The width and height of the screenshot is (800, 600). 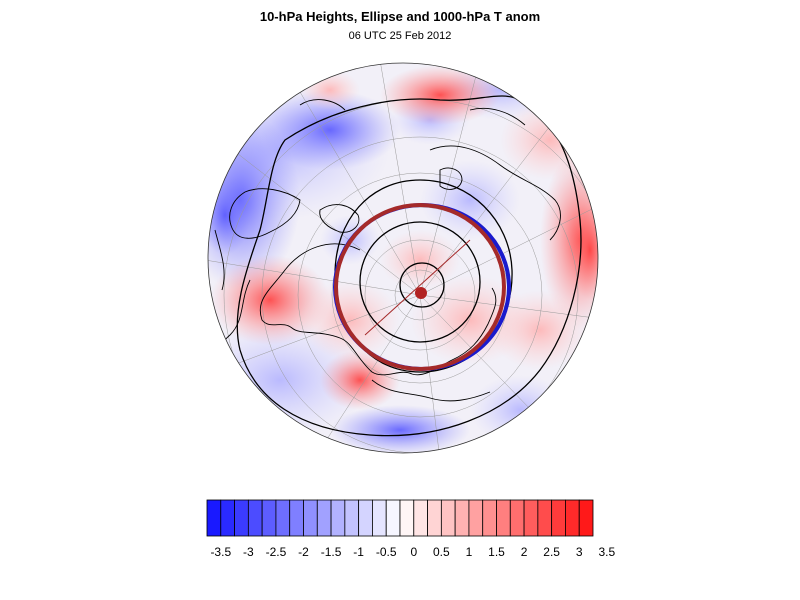 I want to click on colorbar-tick-label: -1, so click(x=358, y=552).